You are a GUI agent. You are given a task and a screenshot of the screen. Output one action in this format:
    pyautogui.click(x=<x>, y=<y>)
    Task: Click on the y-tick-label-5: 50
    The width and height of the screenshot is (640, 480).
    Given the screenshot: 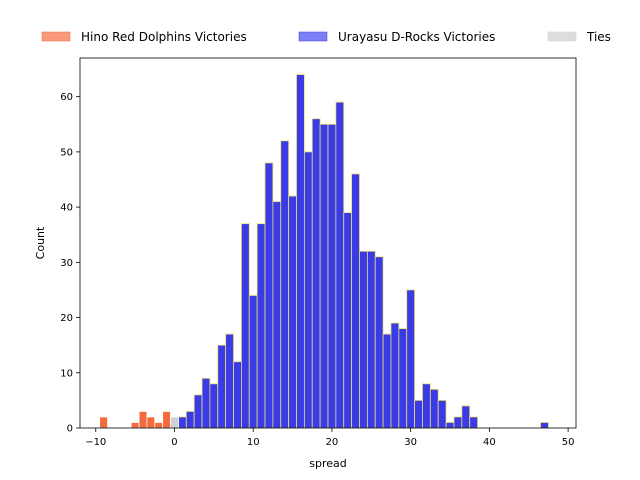 What is the action you would take?
    pyautogui.click(x=66, y=152)
    